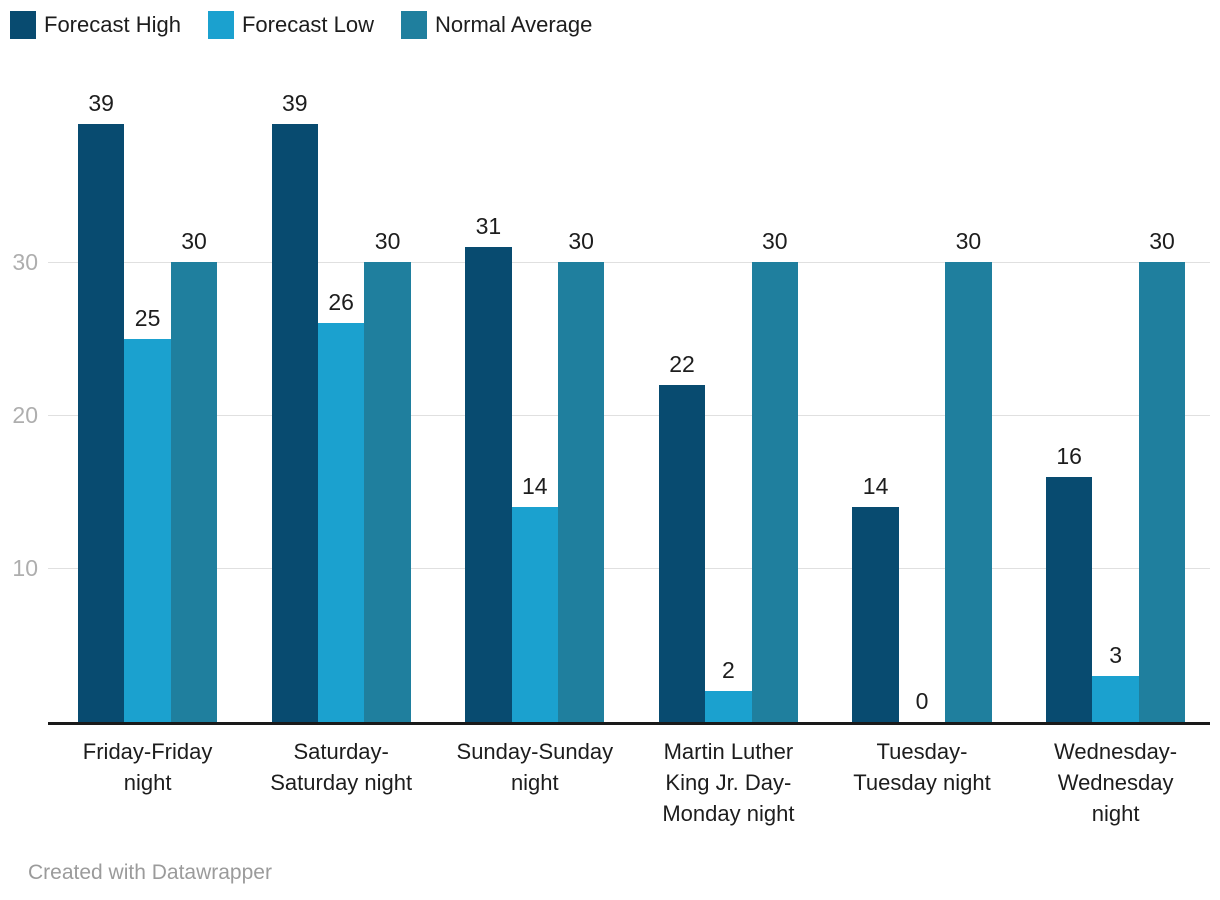 The image size is (1220, 900). What do you see at coordinates (535, 767) in the screenshot?
I see `x-axis-category-label: Sunday-Sunday night` at bounding box center [535, 767].